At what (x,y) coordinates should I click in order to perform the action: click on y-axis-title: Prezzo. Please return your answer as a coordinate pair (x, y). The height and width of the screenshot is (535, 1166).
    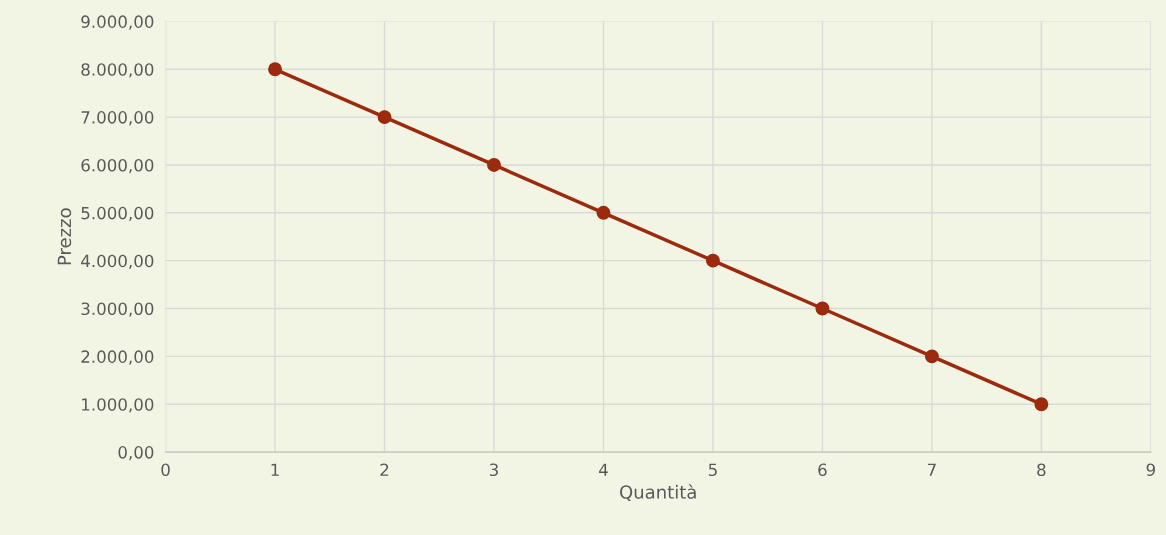
    Looking at the image, I should click on (64, 236).